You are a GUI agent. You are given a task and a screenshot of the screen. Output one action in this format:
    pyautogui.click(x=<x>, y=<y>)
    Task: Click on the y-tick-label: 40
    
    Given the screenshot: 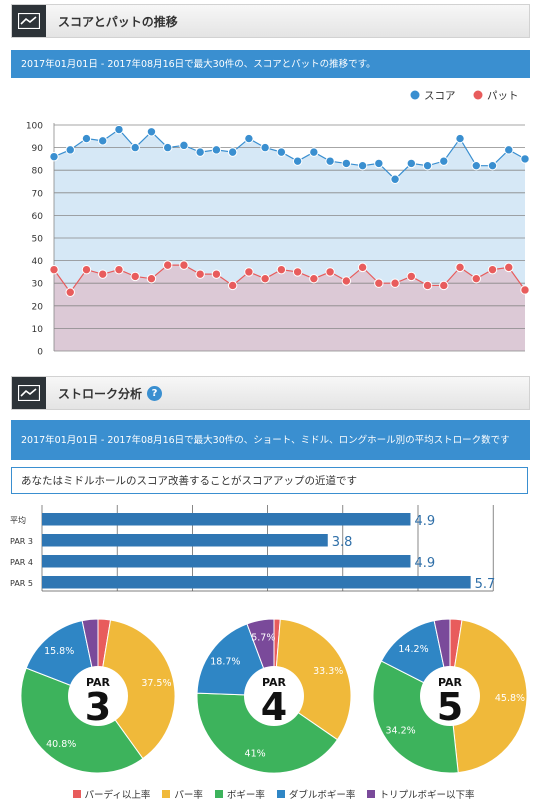 What is the action you would take?
    pyautogui.click(x=38, y=262)
    